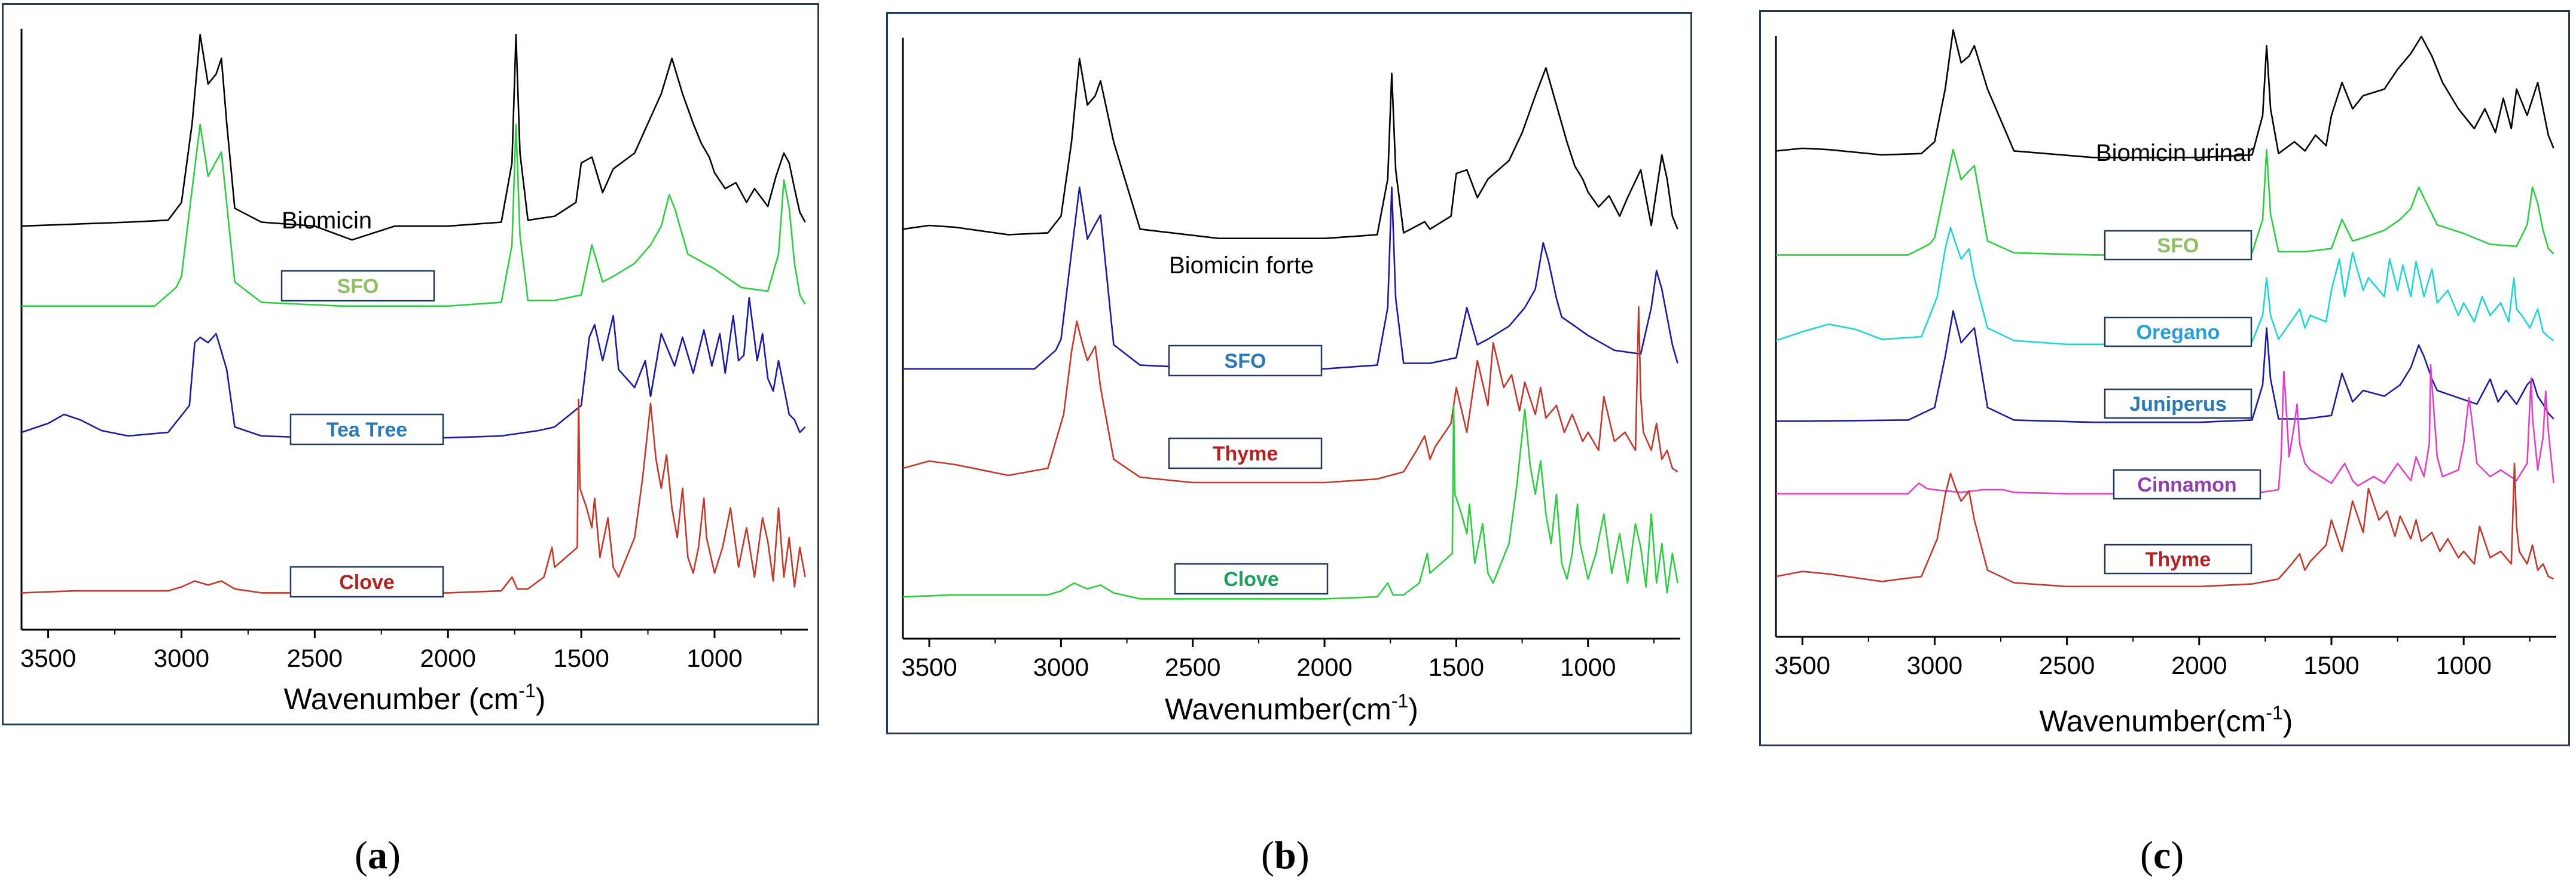 The width and height of the screenshot is (2576, 894). I want to click on spectrum-line-biomicin, so click(413, 137).